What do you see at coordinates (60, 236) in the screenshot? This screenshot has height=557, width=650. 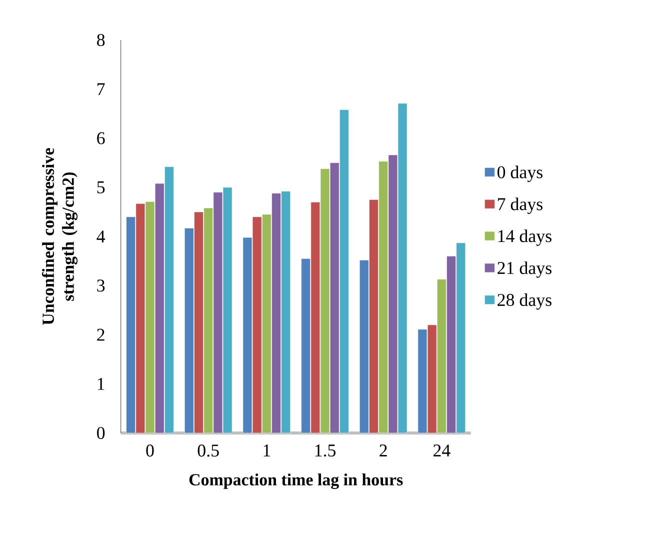 I see `y-axis-title: Unconfined compressive strength (kg/cm2)` at bounding box center [60, 236].